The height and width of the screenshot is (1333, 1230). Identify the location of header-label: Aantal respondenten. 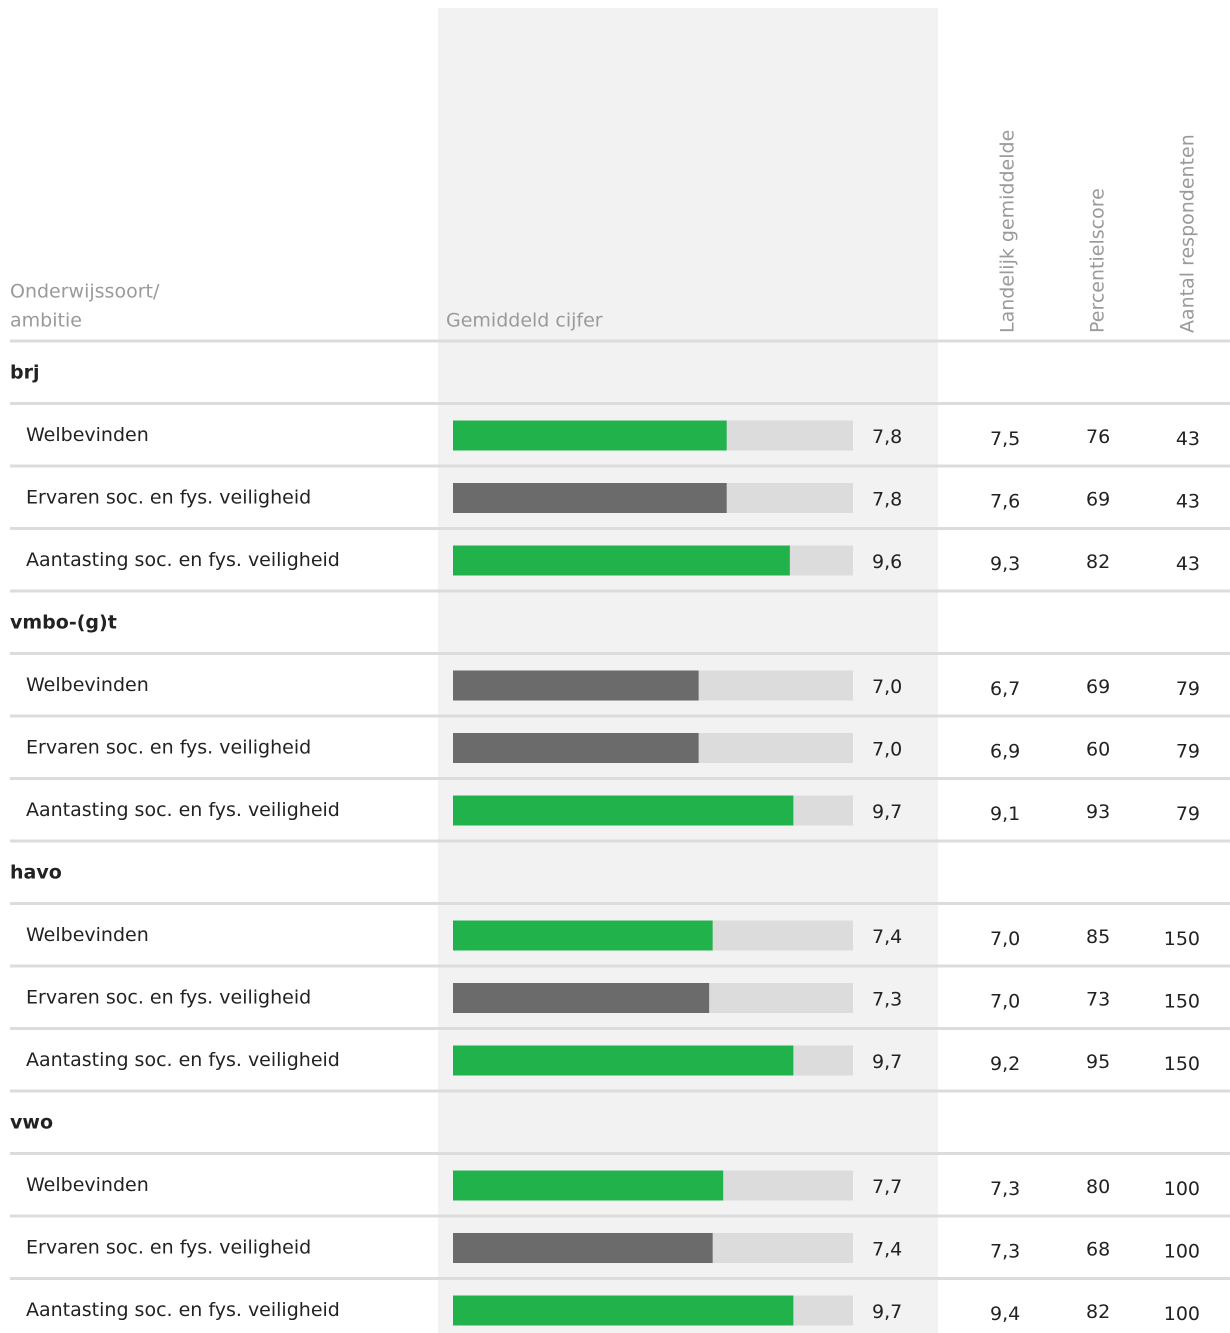
(1188, 233).